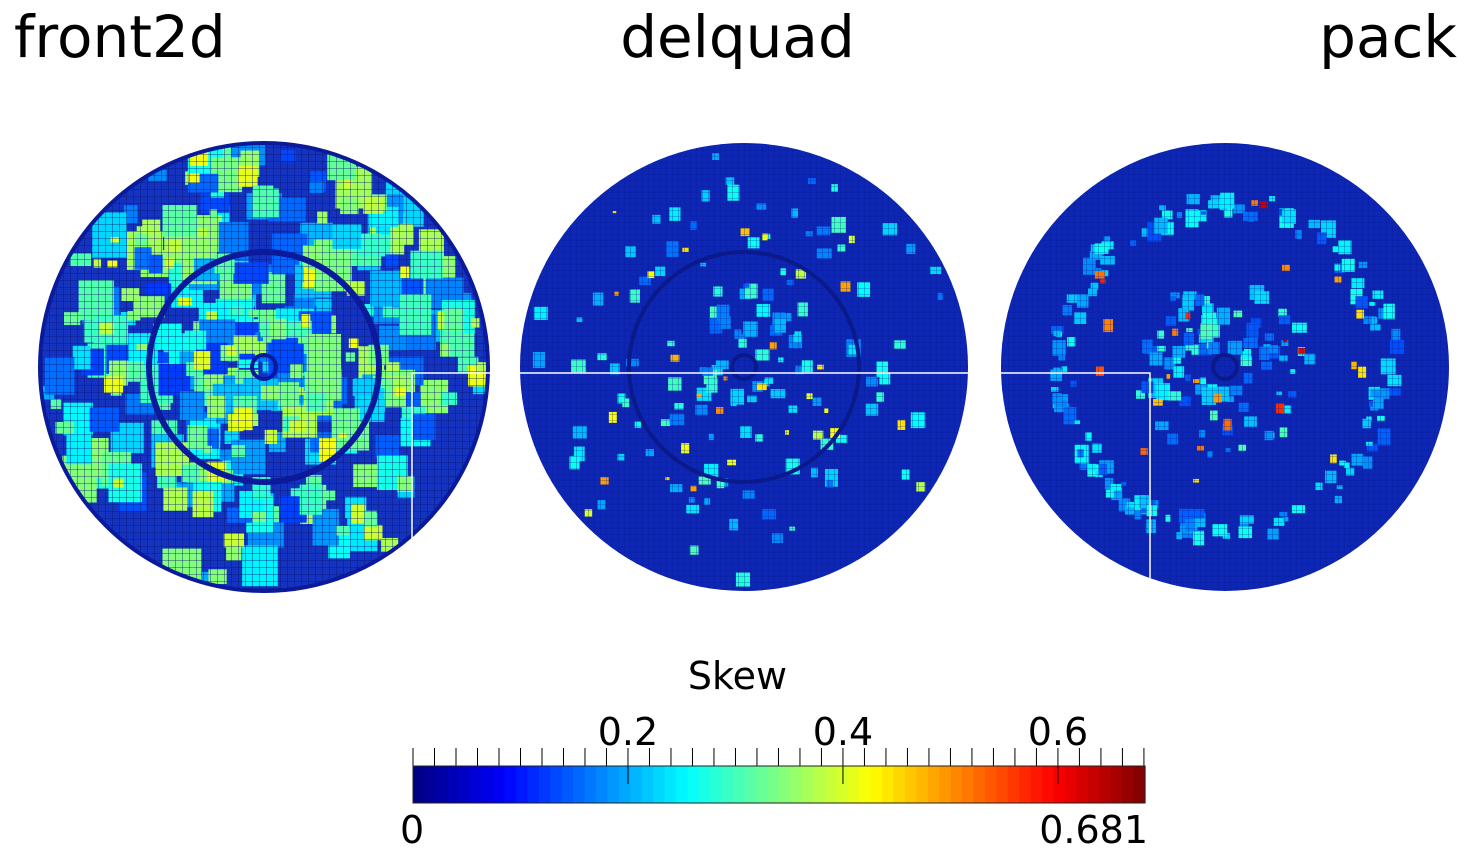 This screenshot has height=867, width=1475. Describe the element at coordinates (737, 37) in the screenshot. I see `panel-title-delquad: delquad` at that location.